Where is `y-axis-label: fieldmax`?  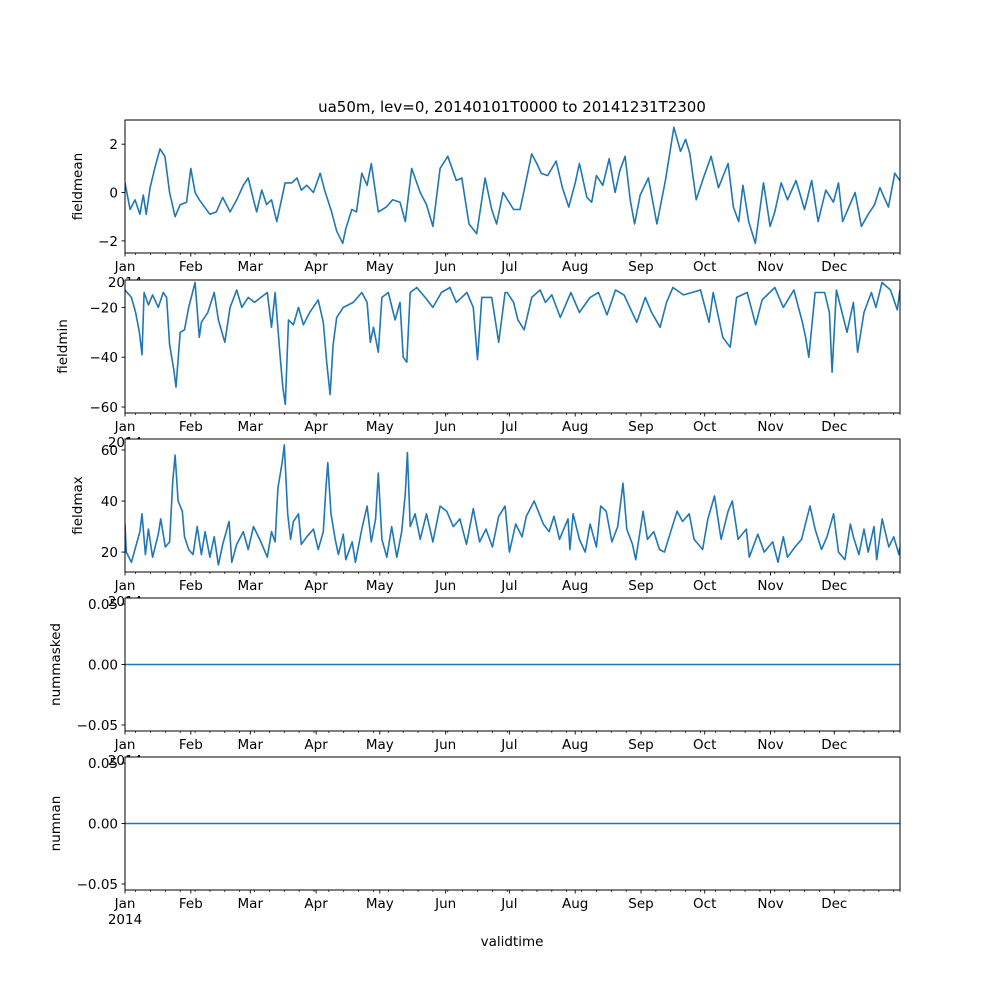
y-axis-label: fieldmax is located at coordinates (78, 505).